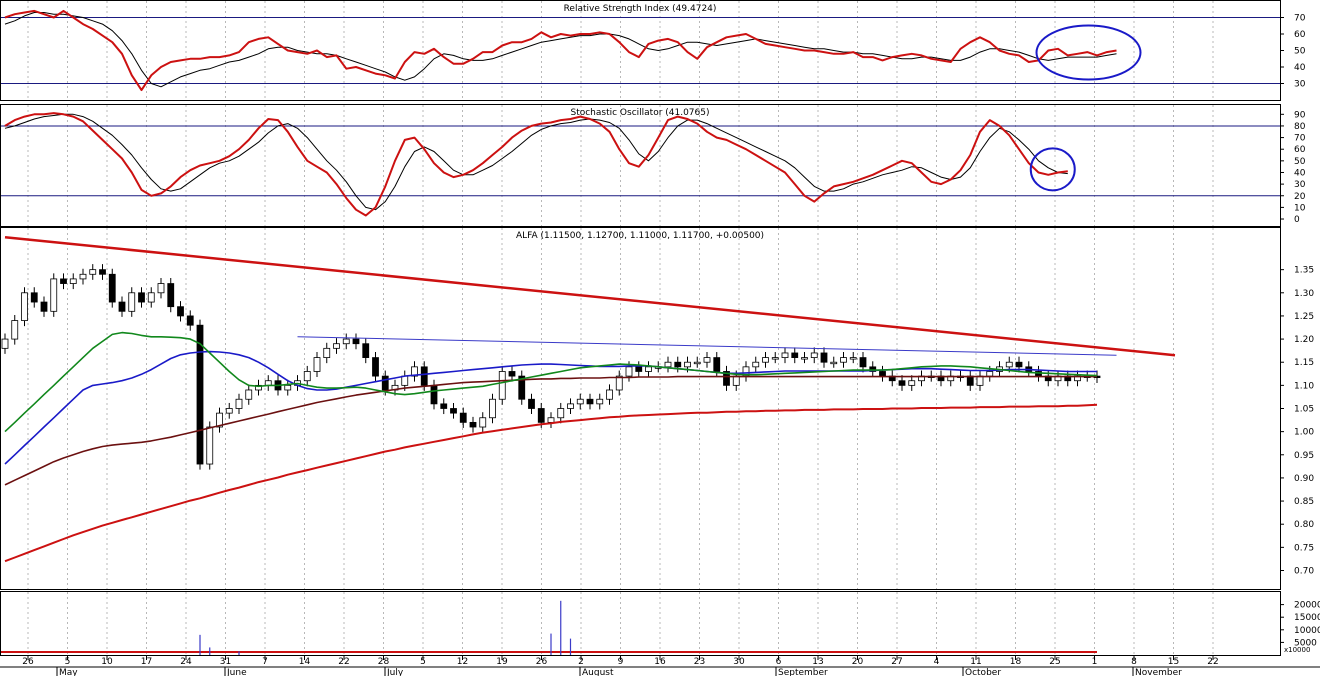  Describe the element at coordinates (68, 672) in the screenshot. I see `month-label: May` at that location.